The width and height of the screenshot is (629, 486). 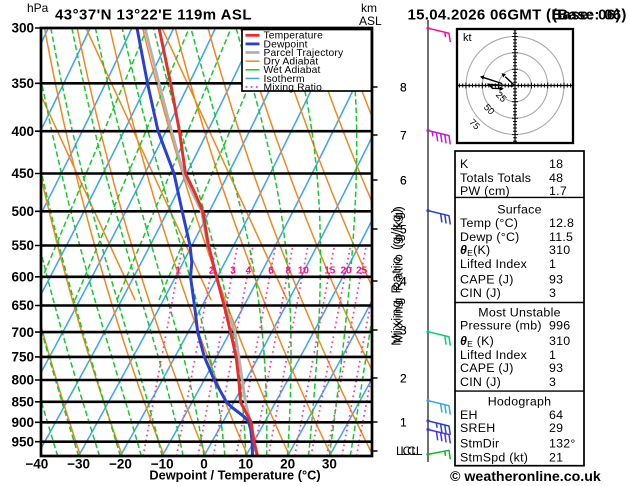 I want to click on svg-text: 650, so click(x=22, y=305).